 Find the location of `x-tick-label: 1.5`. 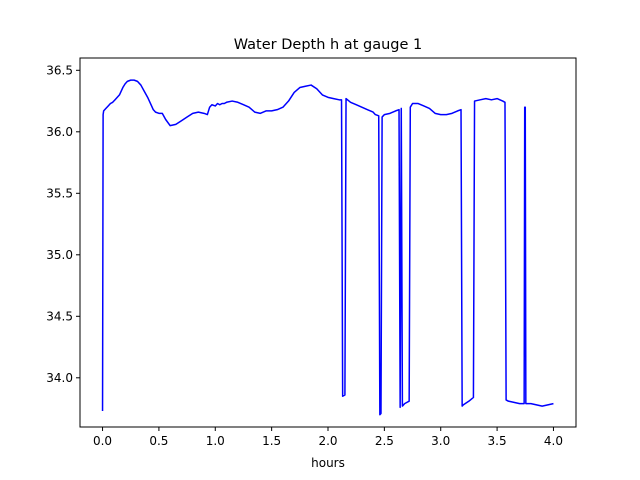

x-tick-label: 1.5 is located at coordinates (271, 441).